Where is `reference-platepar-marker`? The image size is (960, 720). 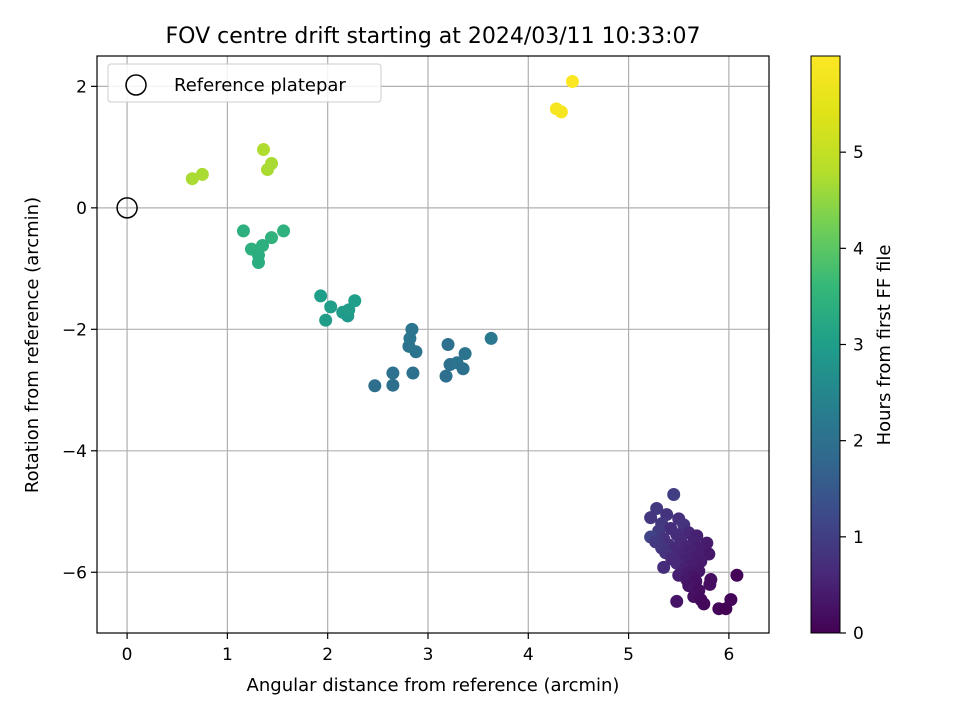
reference-platepar-marker is located at coordinates (127, 208).